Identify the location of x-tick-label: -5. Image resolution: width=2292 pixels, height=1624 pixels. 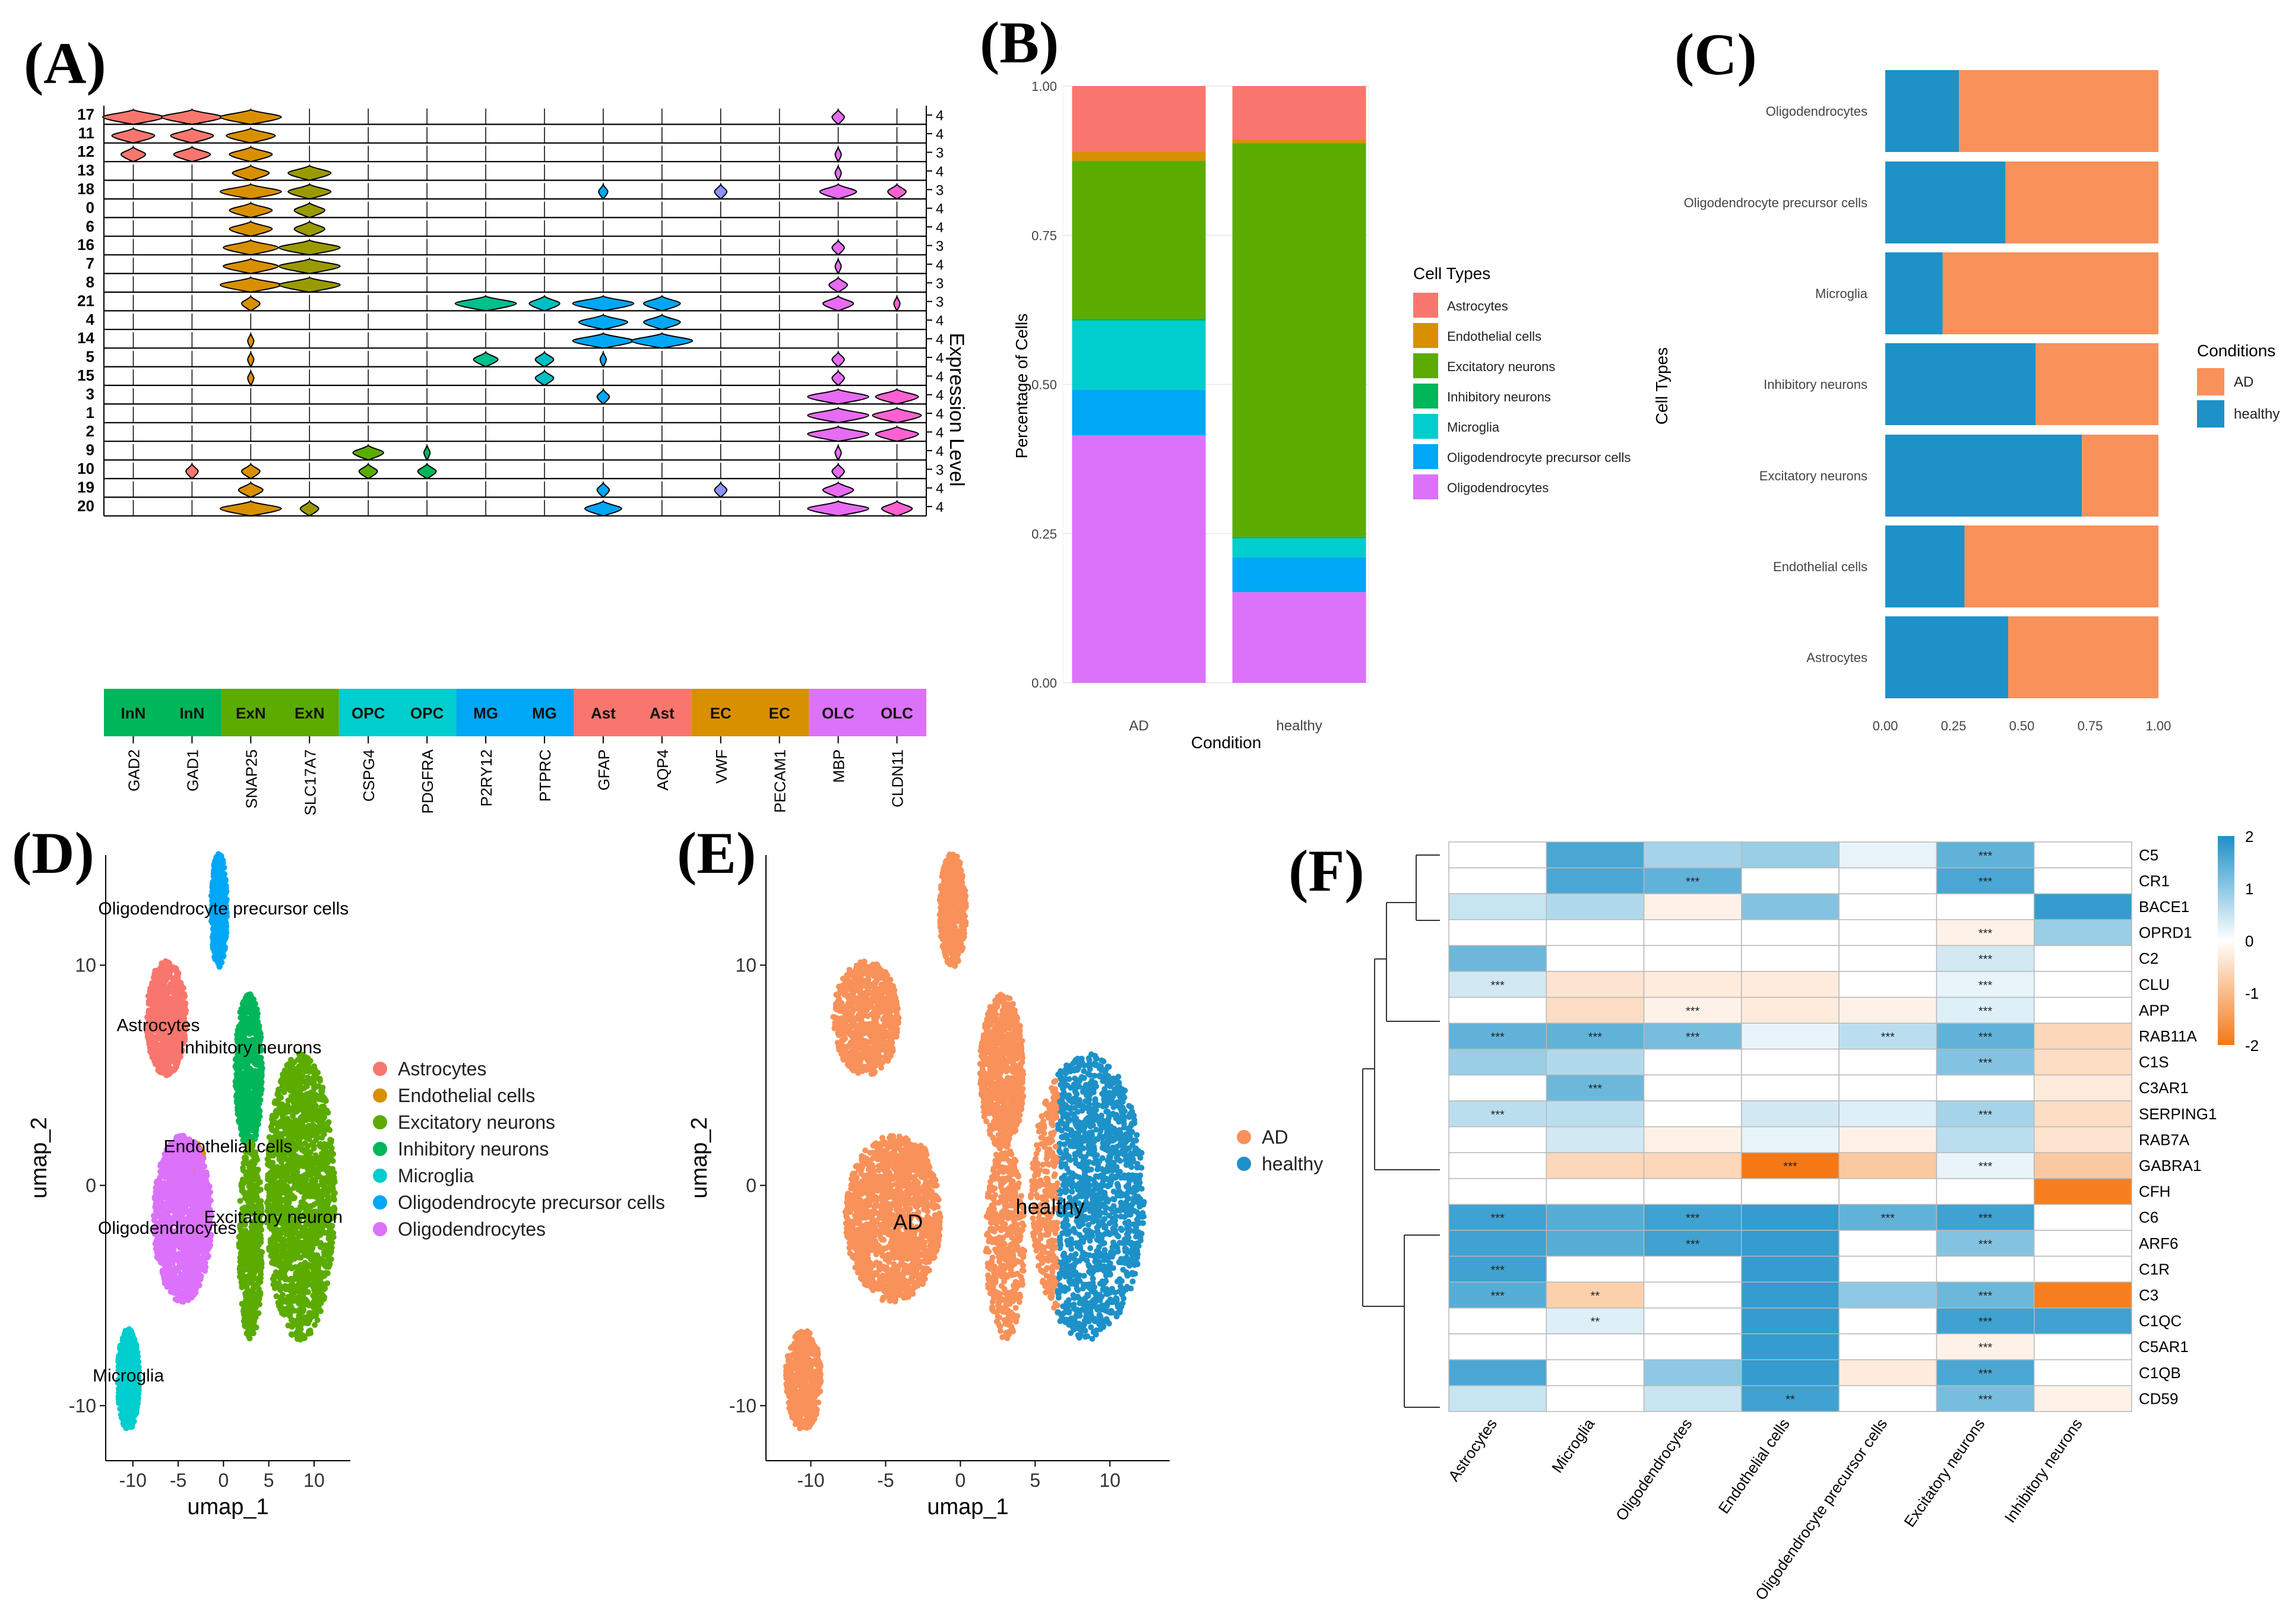
(178, 1480).